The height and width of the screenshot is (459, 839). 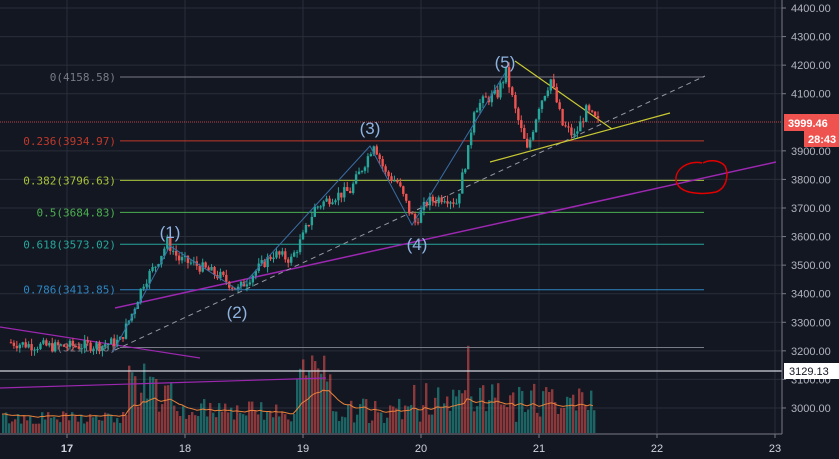 What do you see at coordinates (69, 244) in the screenshot?
I see `fib-level-label: 0.618(3573.02)` at bounding box center [69, 244].